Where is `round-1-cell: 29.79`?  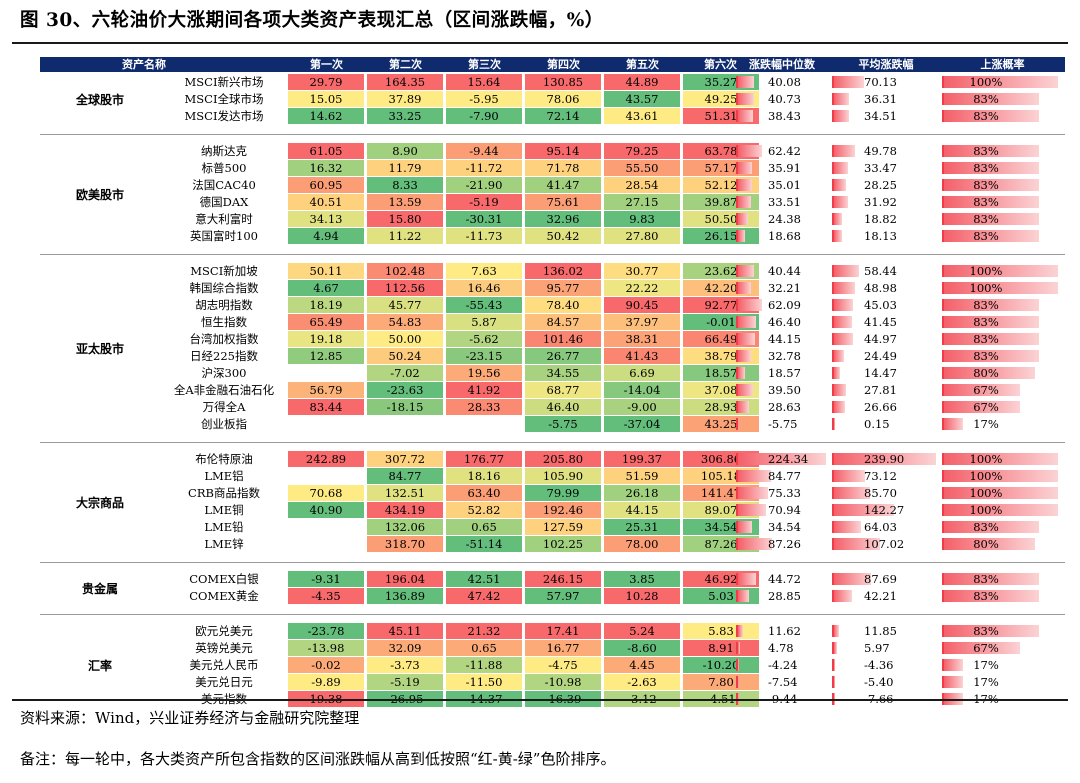
round-1-cell: 29.79 is located at coordinates (326, 82).